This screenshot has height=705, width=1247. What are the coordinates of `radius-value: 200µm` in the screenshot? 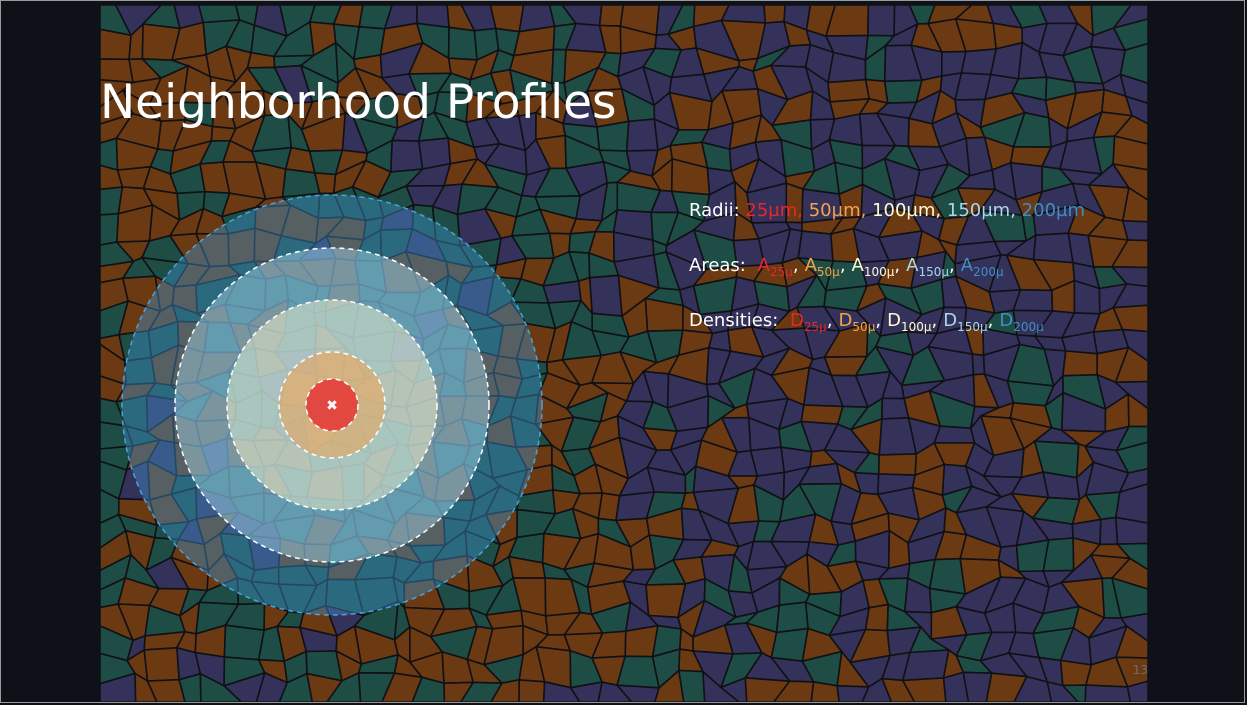 It's located at (1050, 210).